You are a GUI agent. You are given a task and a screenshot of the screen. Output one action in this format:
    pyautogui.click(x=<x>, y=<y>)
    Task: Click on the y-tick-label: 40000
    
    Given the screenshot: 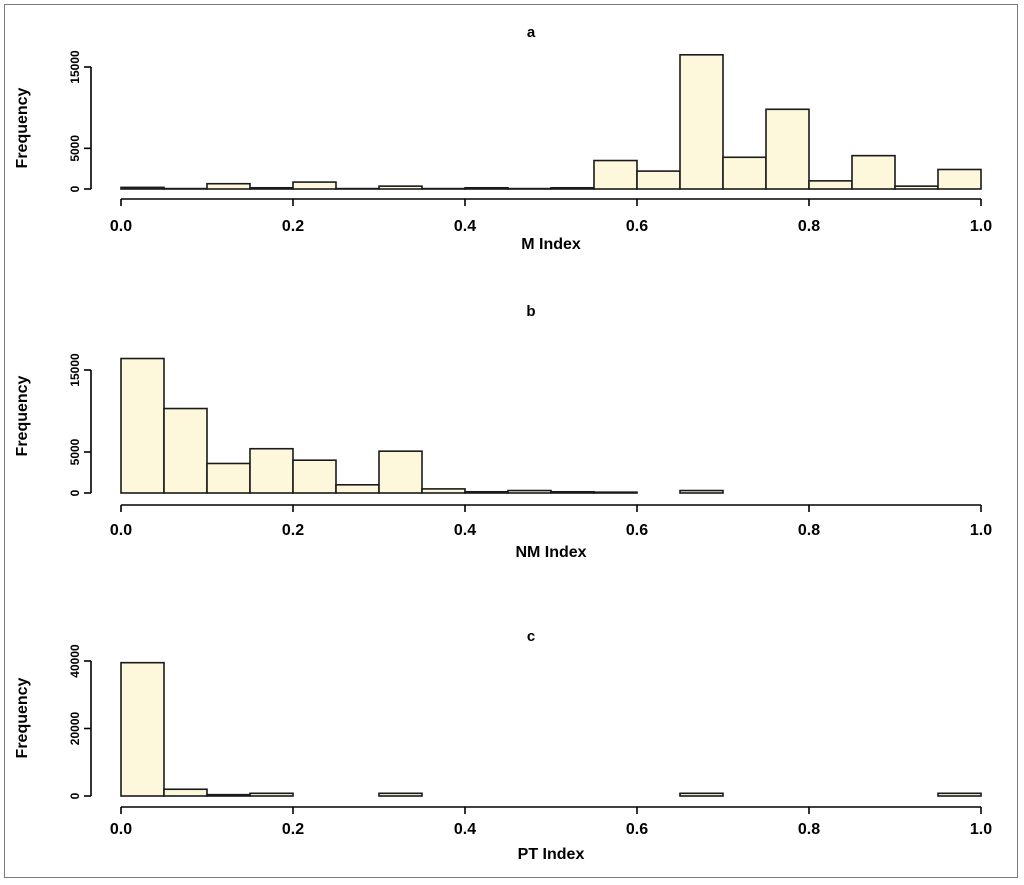 What is the action you would take?
    pyautogui.click(x=75, y=661)
    